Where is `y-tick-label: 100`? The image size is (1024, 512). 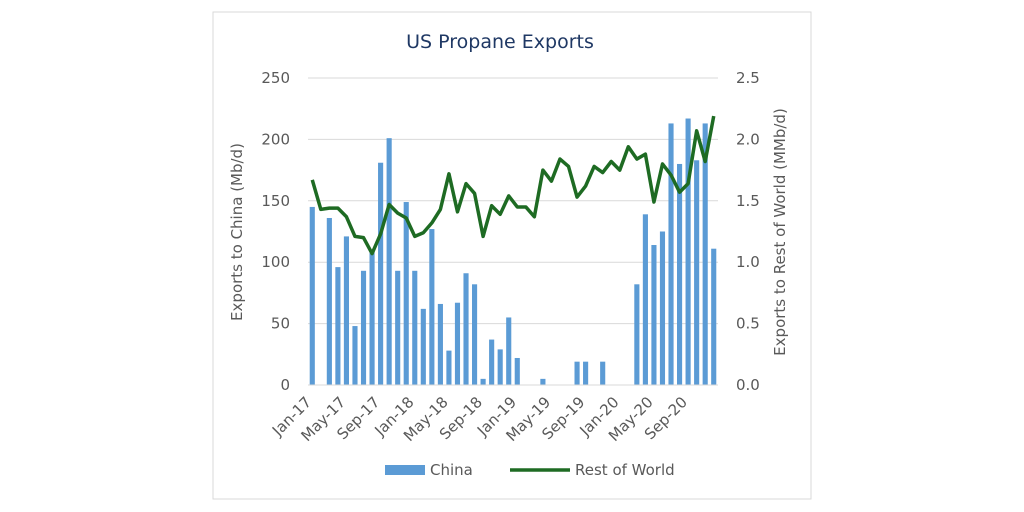
y-tick-label: 100 is located at coordinates (275, 262).